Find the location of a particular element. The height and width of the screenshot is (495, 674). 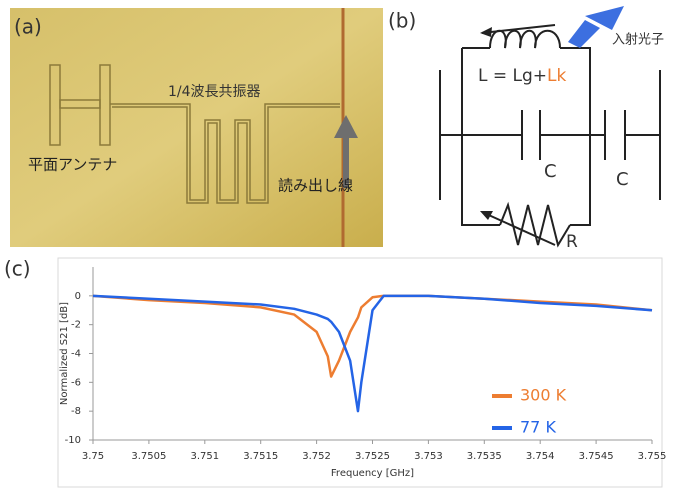

inductor-kinetic-text: Lk is located at coordinates (556, 76).